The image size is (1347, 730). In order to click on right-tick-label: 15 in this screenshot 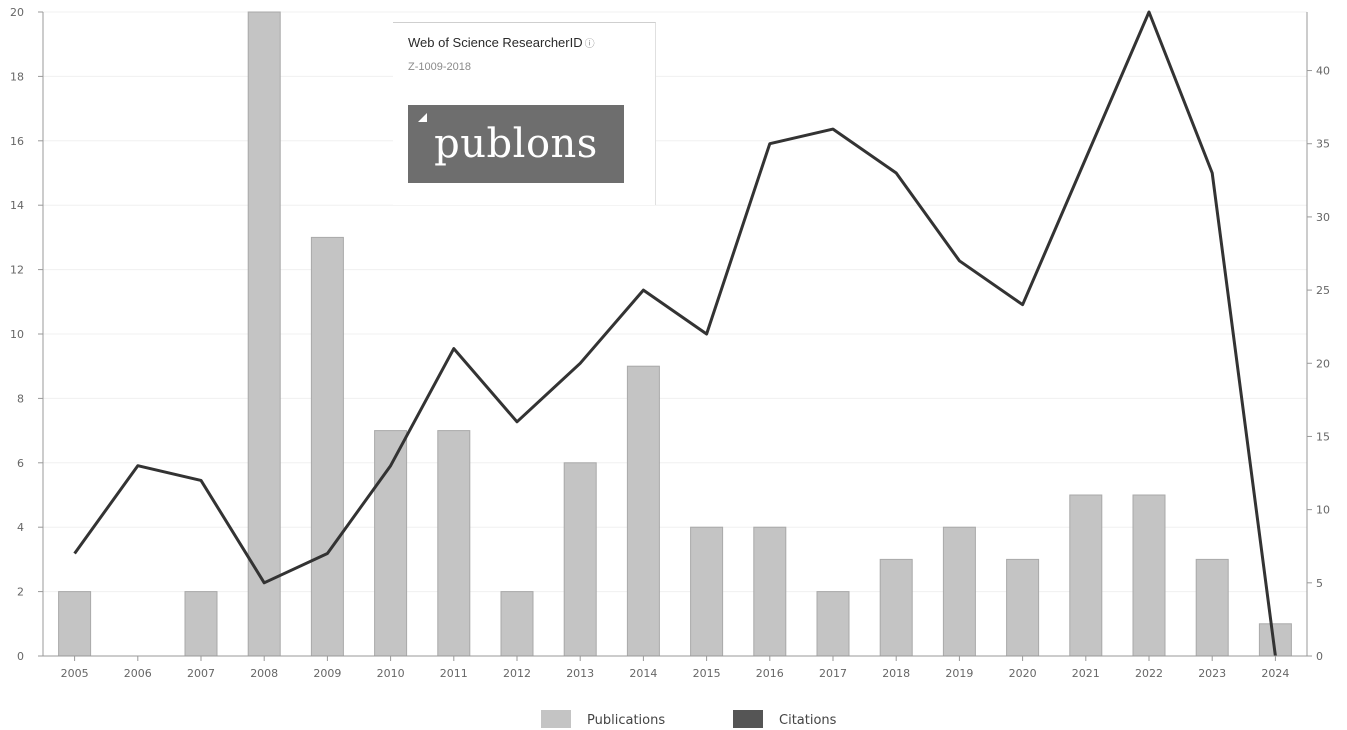, I will do `click(1323, 436)`.